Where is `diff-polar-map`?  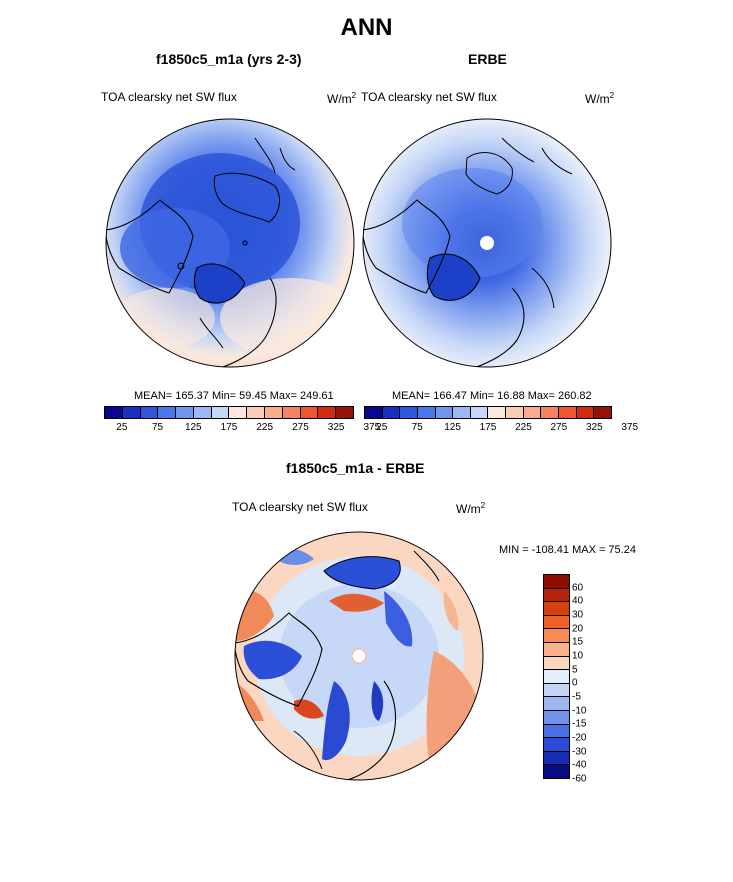
diff-polar-map is located at coordinates (359, 656).